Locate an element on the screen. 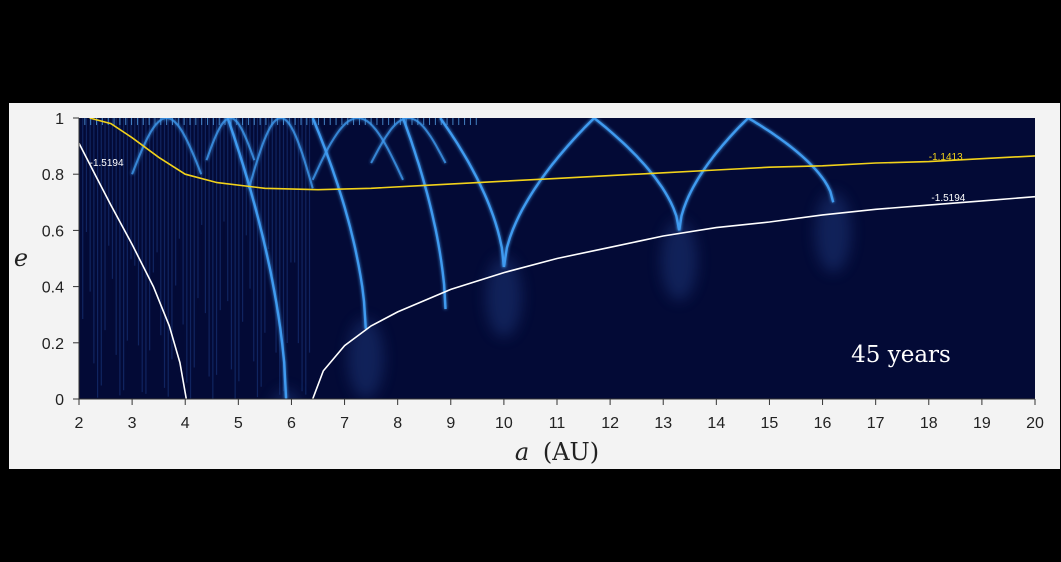 This screenshot has height=562, width=1061. x-tick-label: 16 is located at coordinates (823, 423).